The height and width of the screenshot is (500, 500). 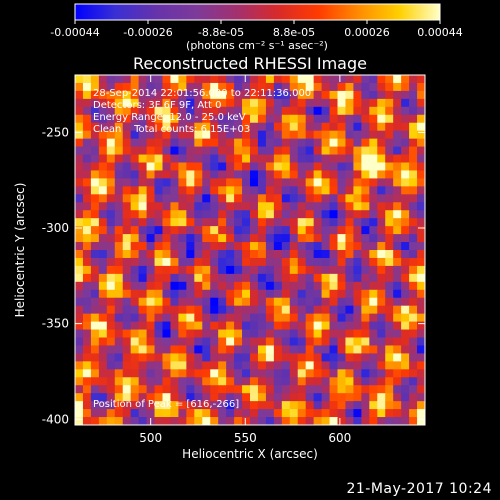 I want to click on colorbar-tick-label: 8.8e-05, so click(x=294, y=32).